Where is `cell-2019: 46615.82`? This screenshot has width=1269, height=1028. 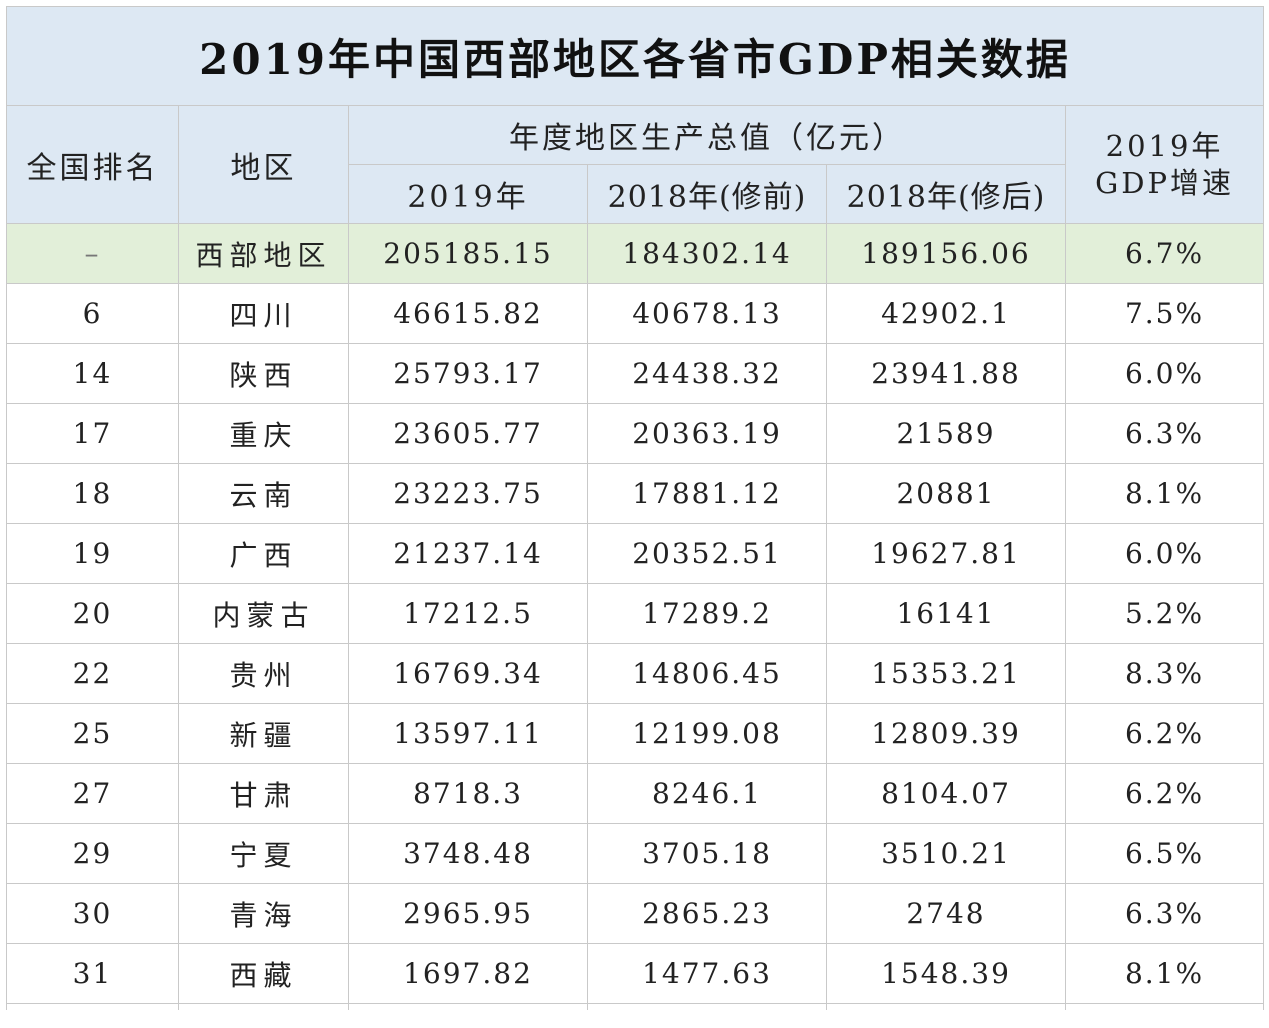
cell-2019: 46615.82 is located at coordinates (468, 313).